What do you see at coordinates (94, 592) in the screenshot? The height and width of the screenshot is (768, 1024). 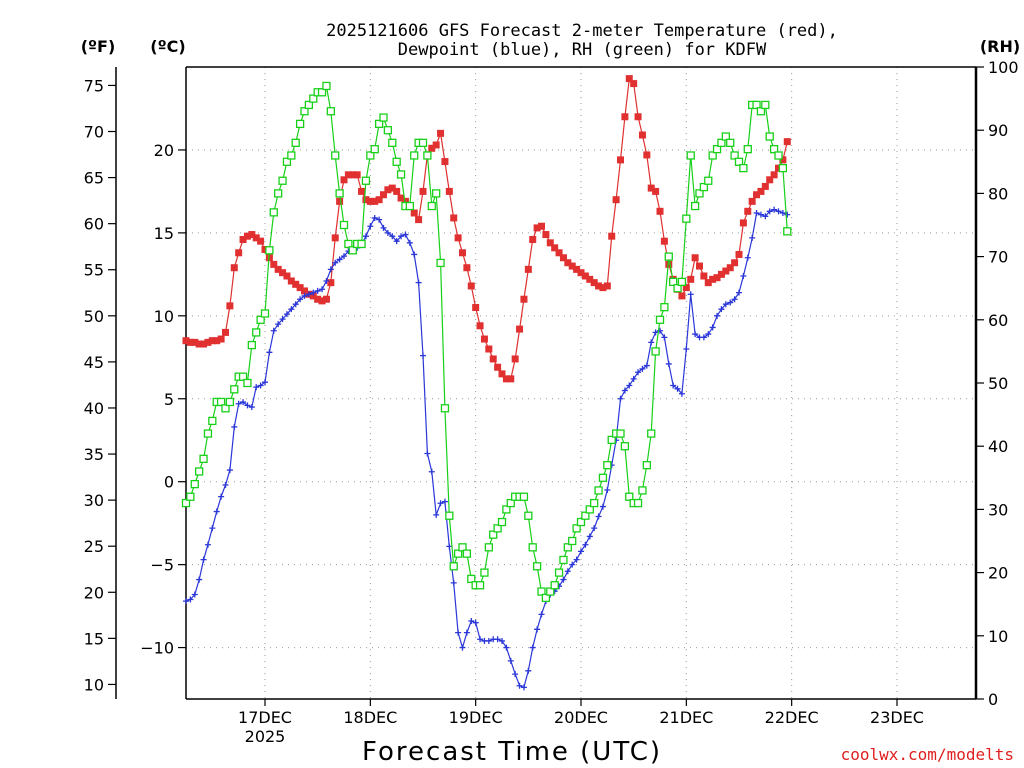 I see `fahrenheit-tick-label: 20` at bounding box center [94, 592].